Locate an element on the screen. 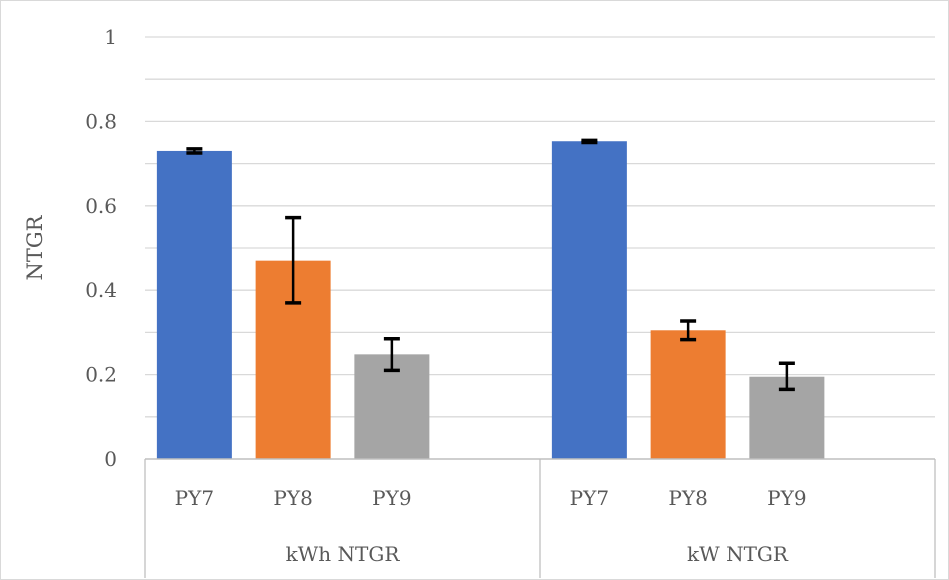 This screenshot has height=580, width=949. y-axis-title: NTGR is located at coordinates (35, 247).